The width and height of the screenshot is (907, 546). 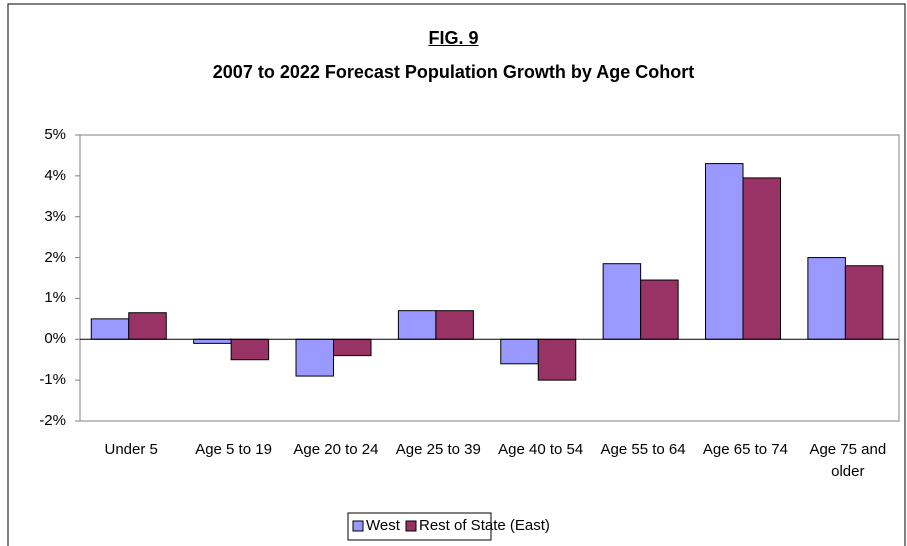 I want to click on x-tick-label: Age 55 to 64, so click(x=643, y=449).